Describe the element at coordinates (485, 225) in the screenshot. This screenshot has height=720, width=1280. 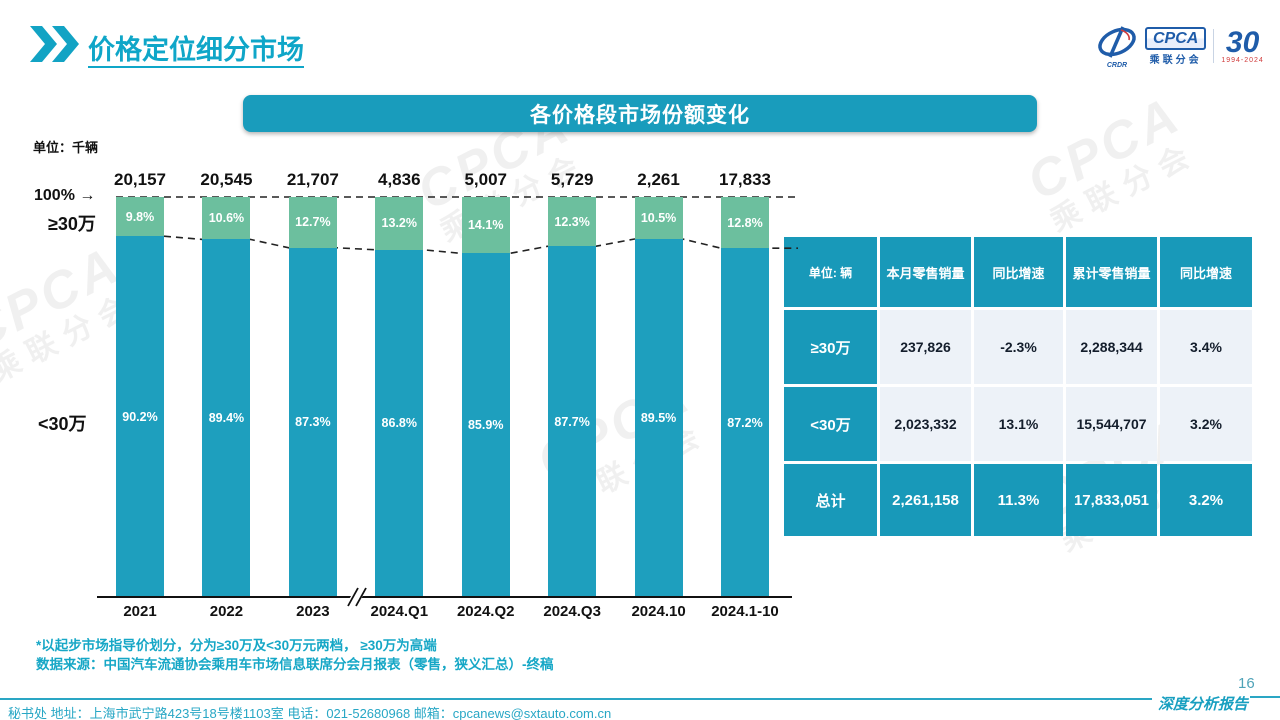
I see `bar-segment-ge30: 14.1%` at that location.